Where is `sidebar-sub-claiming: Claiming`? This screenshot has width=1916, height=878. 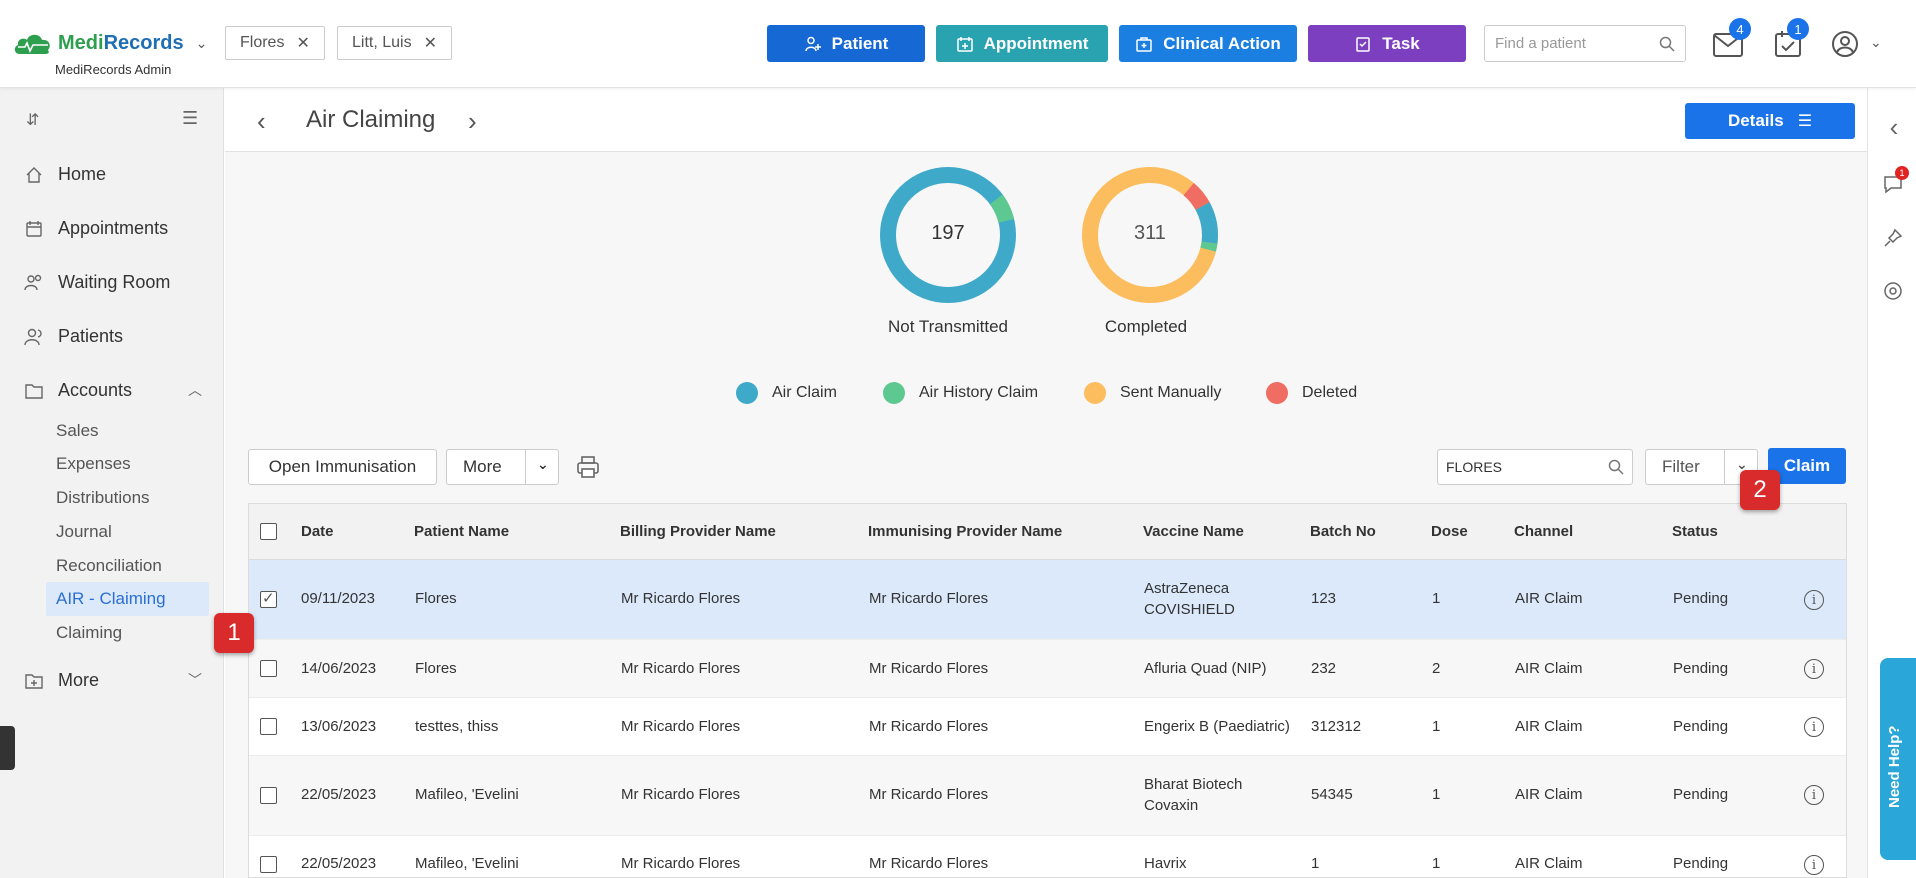
sidebar-sub-claiming: Claiming is located at coordinates (89, 632).